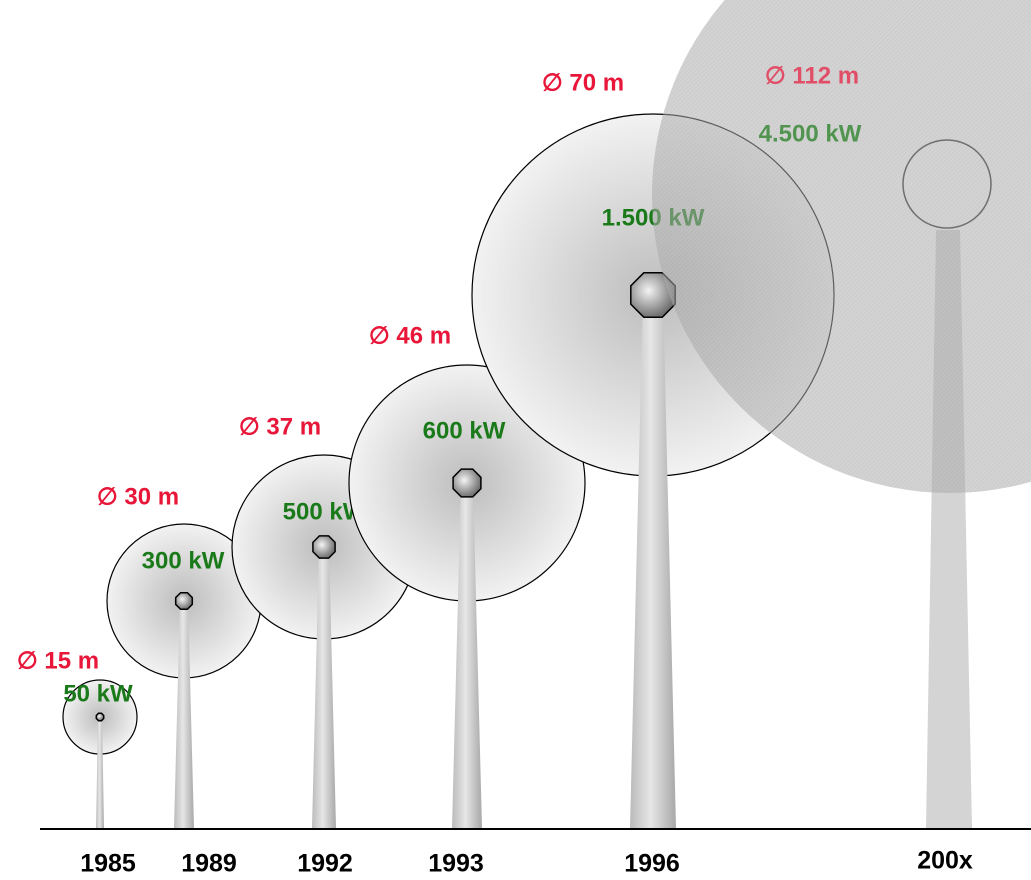 Image resolution: width=1031 pixels, height=880 pixels. Describe the element at coordinates (810, 133) in the screenshot. I see `power-label: 4.500 kW` at that location.